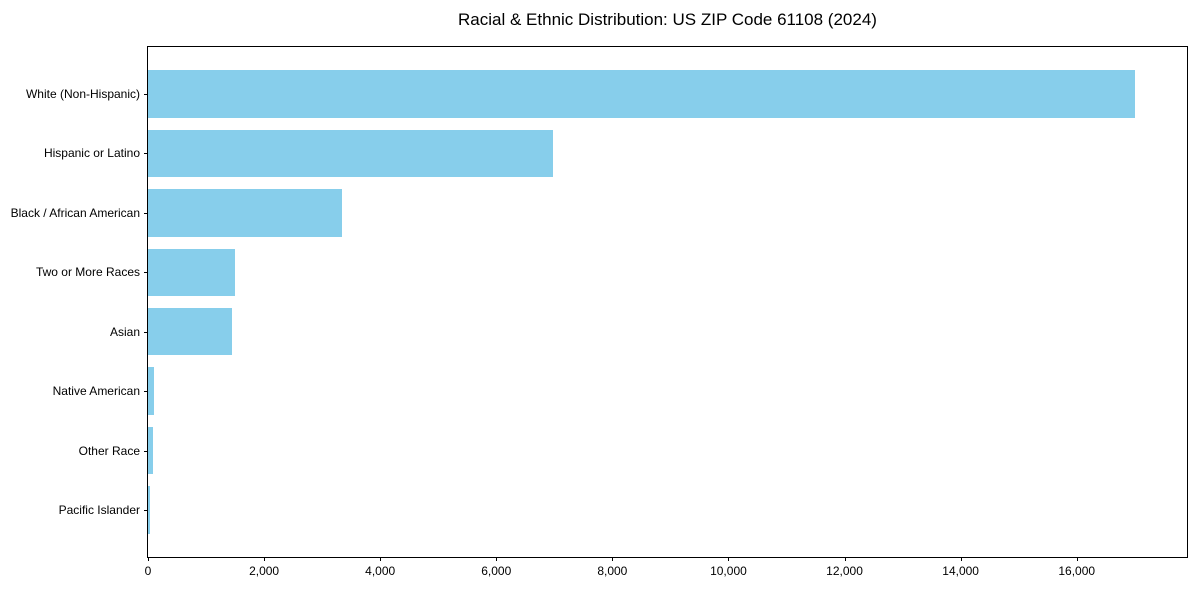 The height and width of the screenshot is (600, 1200). What do you see at coordinates (960, 571) in the screenshot?
I see `x-axis-tick-label: 14,000` at bounding box center [960, 571].